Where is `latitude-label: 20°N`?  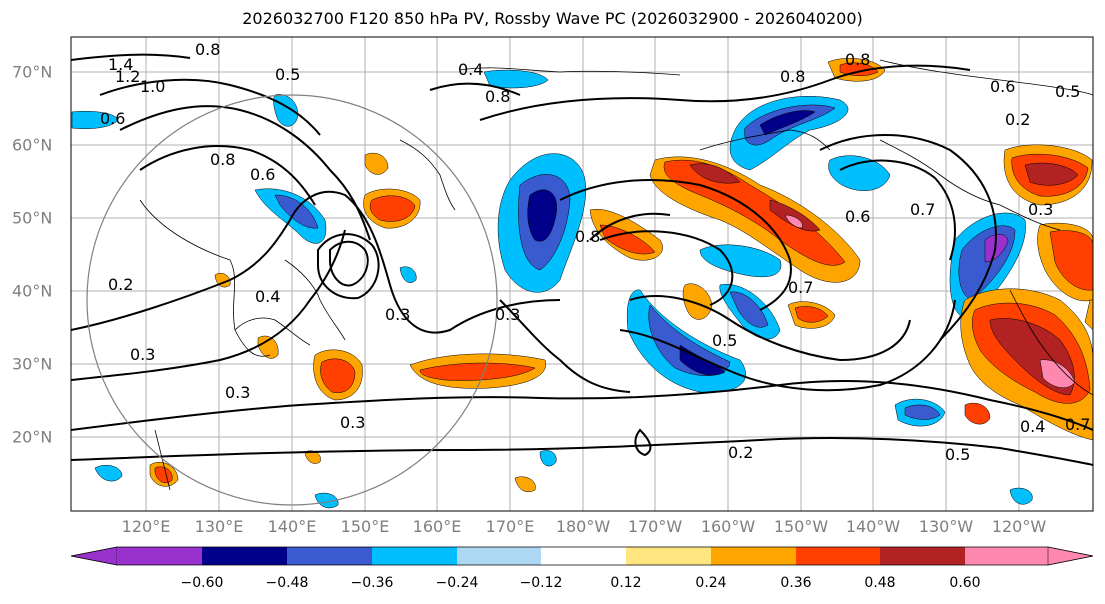 latitude-label: 20°N is located at coordinates (32, 437).